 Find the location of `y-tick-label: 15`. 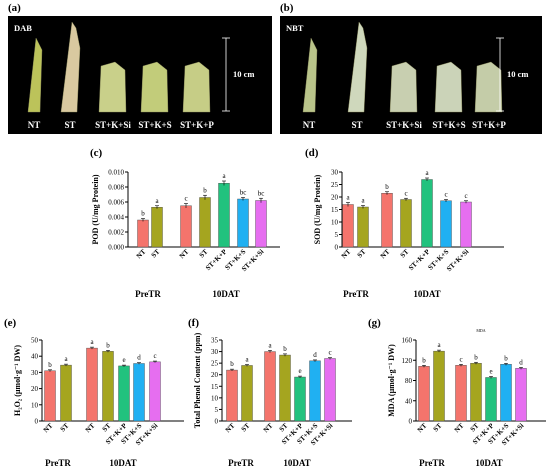

y-tick-label: 15 is located at coordinates (335, 210).